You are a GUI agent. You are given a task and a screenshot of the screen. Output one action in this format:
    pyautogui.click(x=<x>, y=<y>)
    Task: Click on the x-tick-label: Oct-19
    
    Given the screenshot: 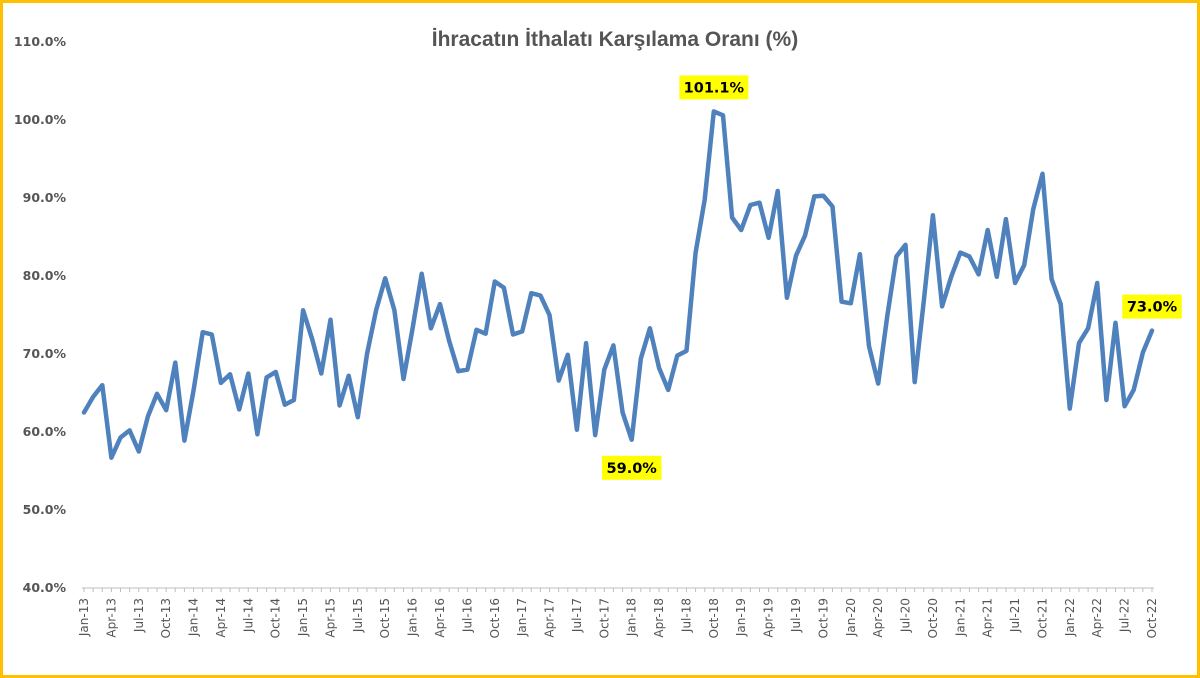 What is the action you would take?
    pyautogui.click(x=823, y=618)
    